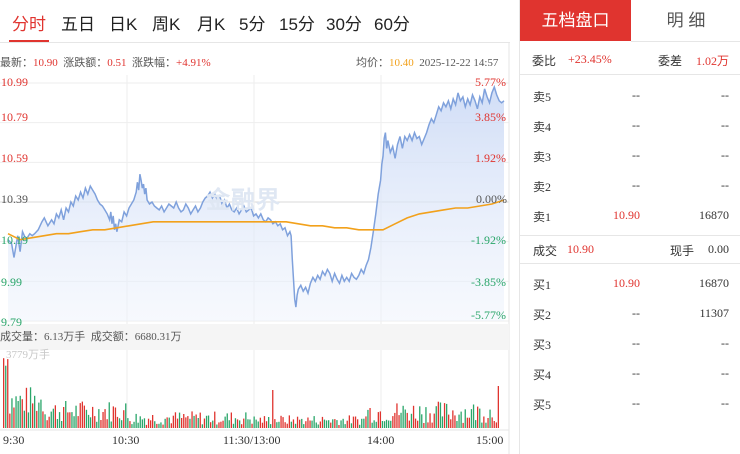  What do you see at coordinates (166, 24) in the screenshot?
I see `tab-weekly-k: 周K` at bounding box center [166, 24].